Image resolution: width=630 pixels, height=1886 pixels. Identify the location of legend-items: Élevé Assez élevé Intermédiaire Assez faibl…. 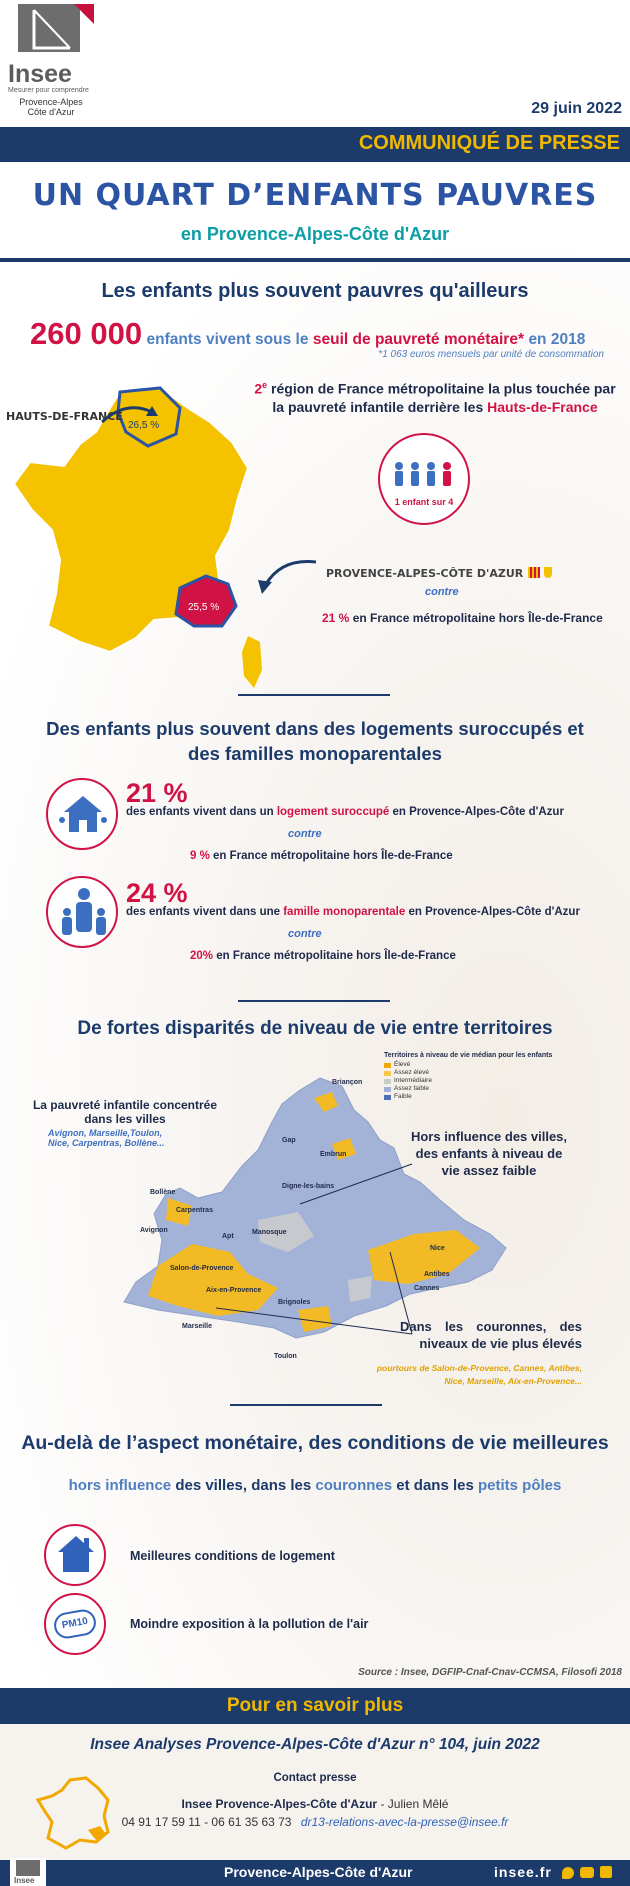
(494, 1081).